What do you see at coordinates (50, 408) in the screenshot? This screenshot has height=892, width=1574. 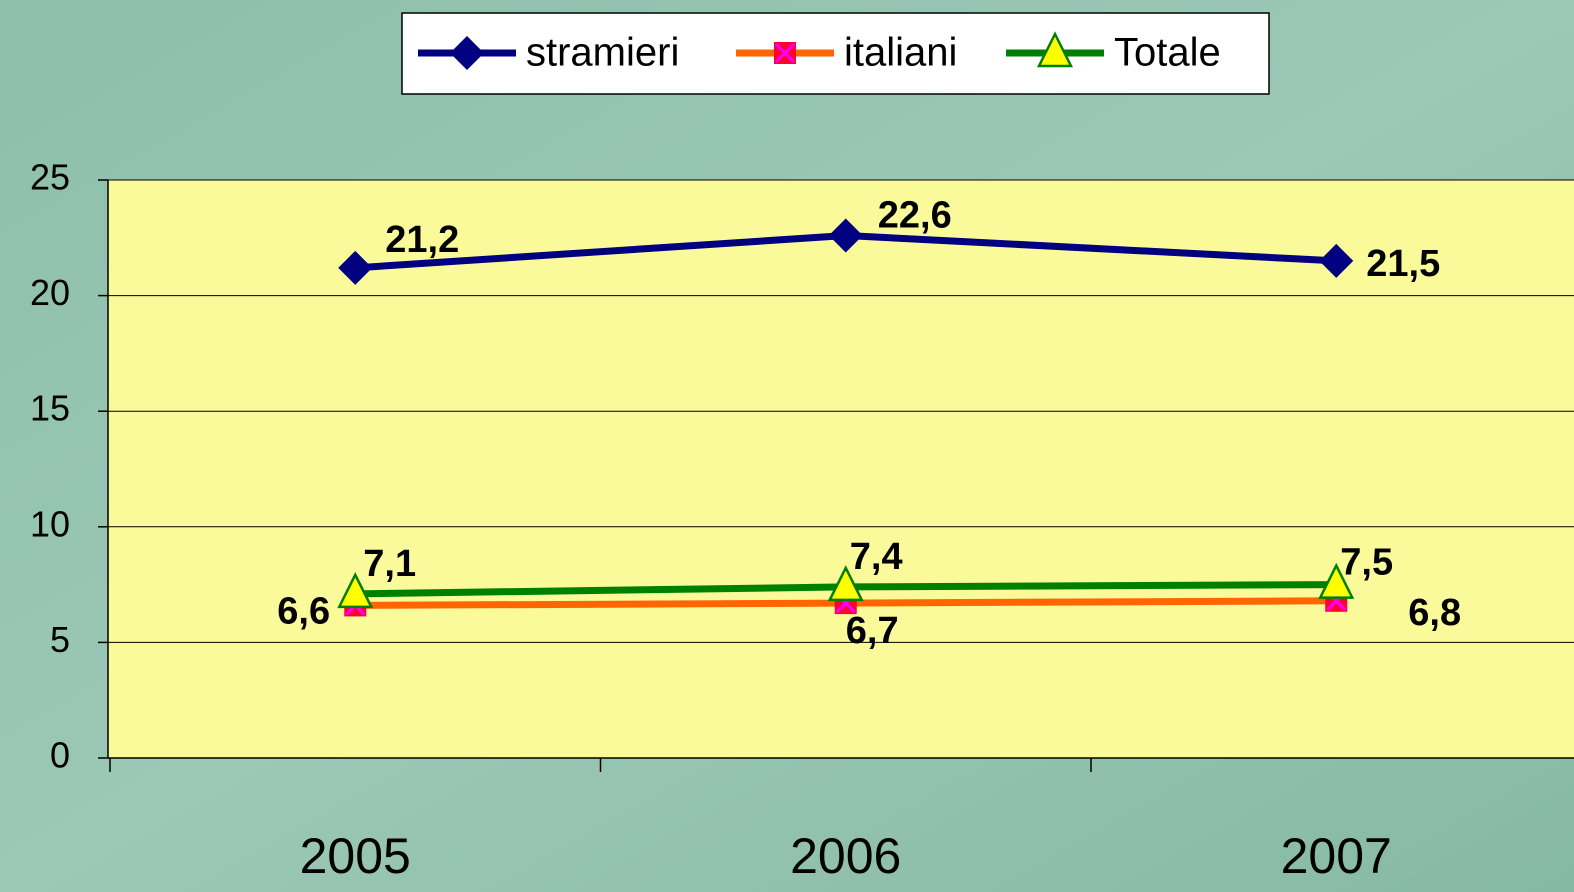 I see `y-tick-label: 15` at bounding box center [50, 408].